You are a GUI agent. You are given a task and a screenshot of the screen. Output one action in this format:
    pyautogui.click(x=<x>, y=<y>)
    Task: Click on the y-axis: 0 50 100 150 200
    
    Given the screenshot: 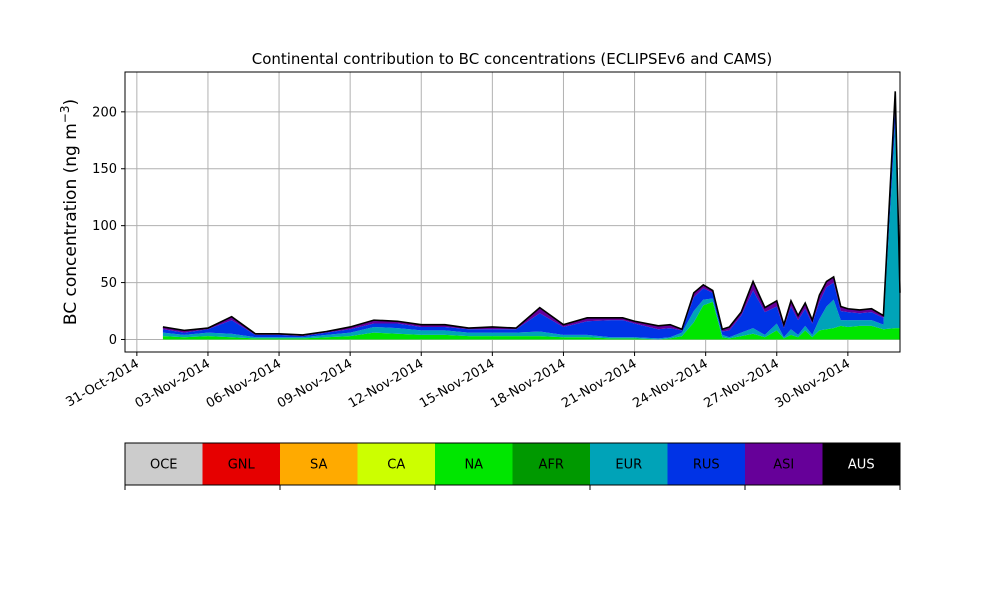 What is the action you would take?
    pyautogui.click(x=108, y=226)
    